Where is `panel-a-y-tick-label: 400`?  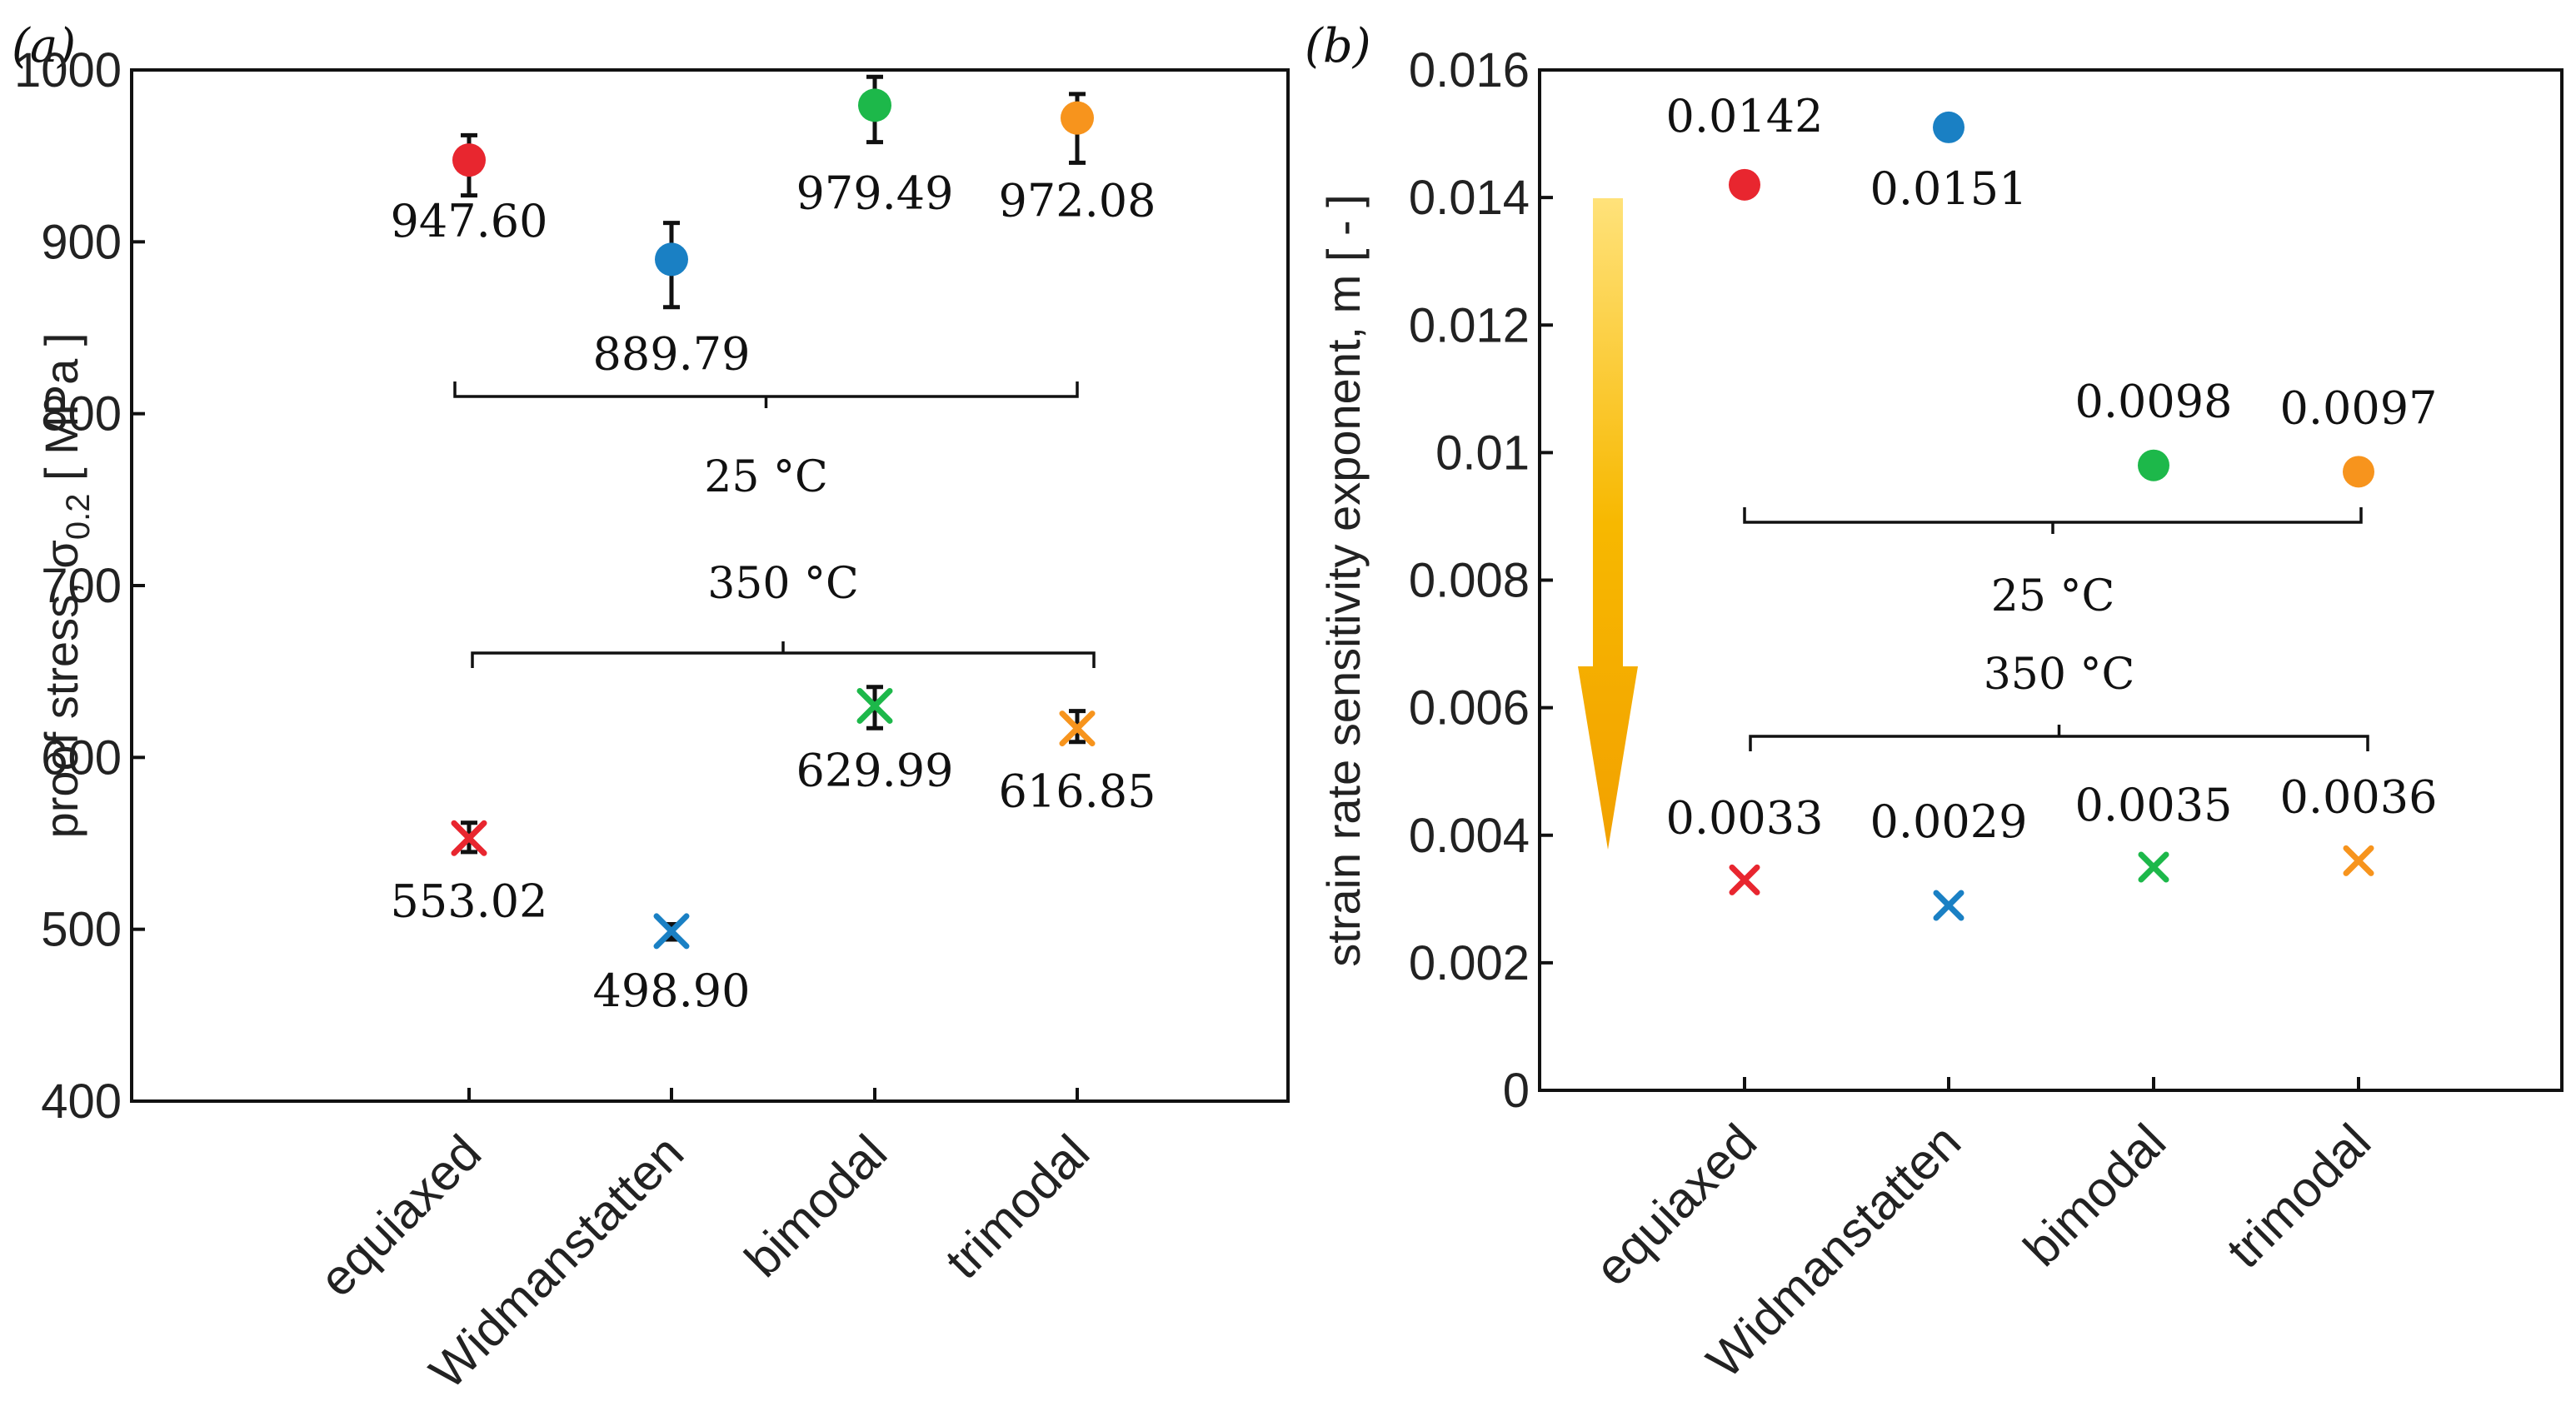
panel-a-y-tick-label: 400 is located at coordinates (81, 1101).